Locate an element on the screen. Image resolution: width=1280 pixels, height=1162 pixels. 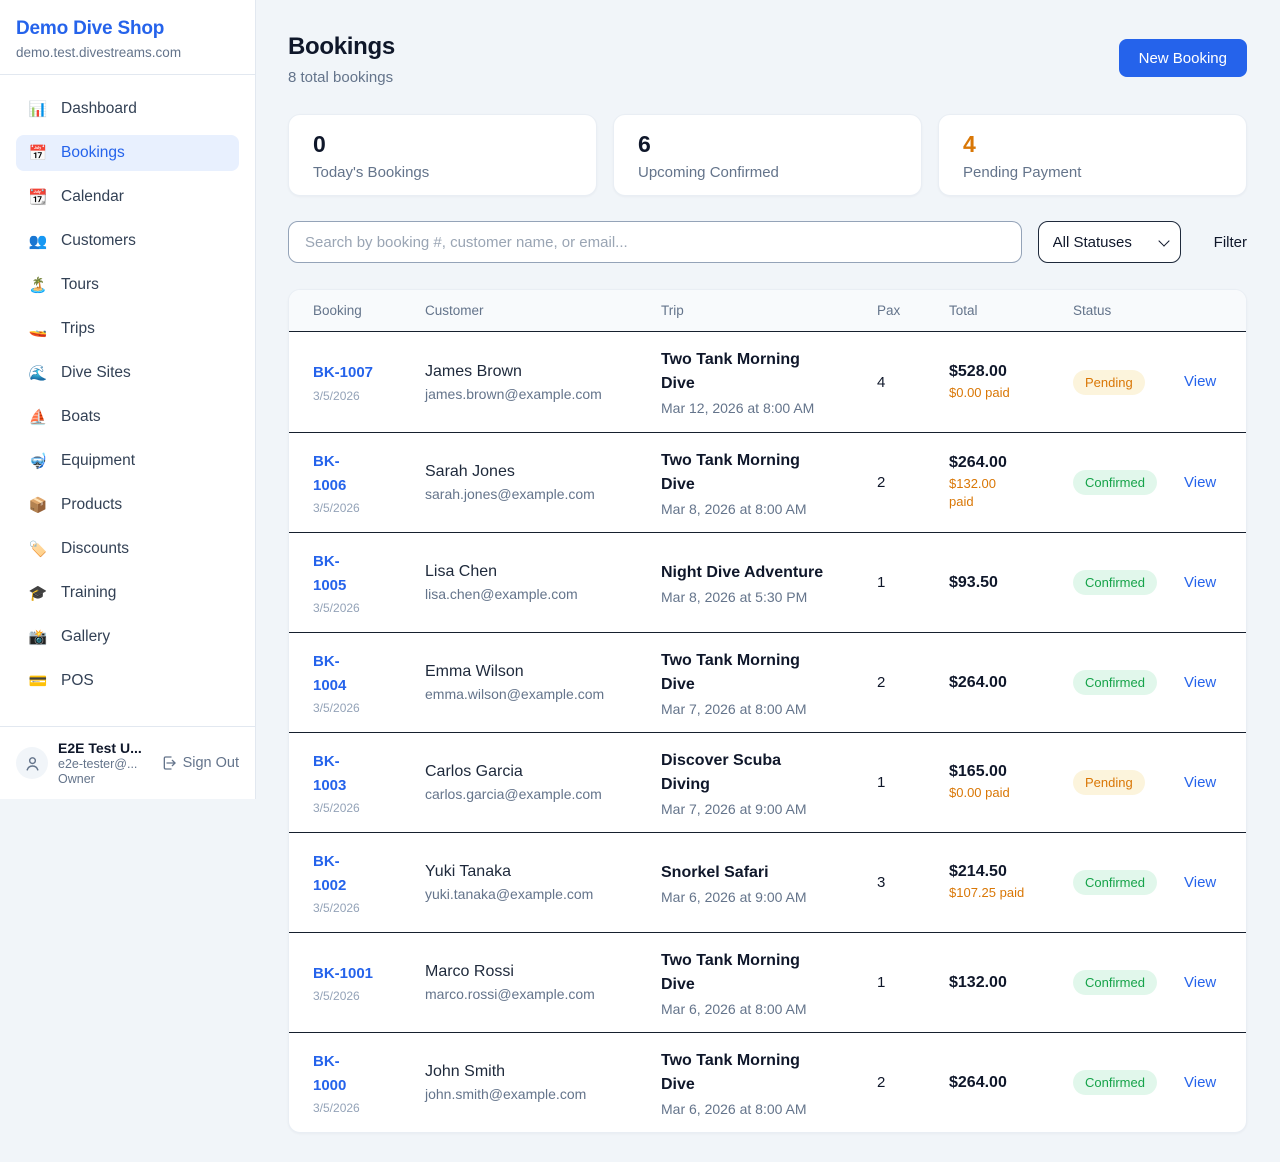
status-select-wrap: All Statuses is located at coordinates (1109, 242).